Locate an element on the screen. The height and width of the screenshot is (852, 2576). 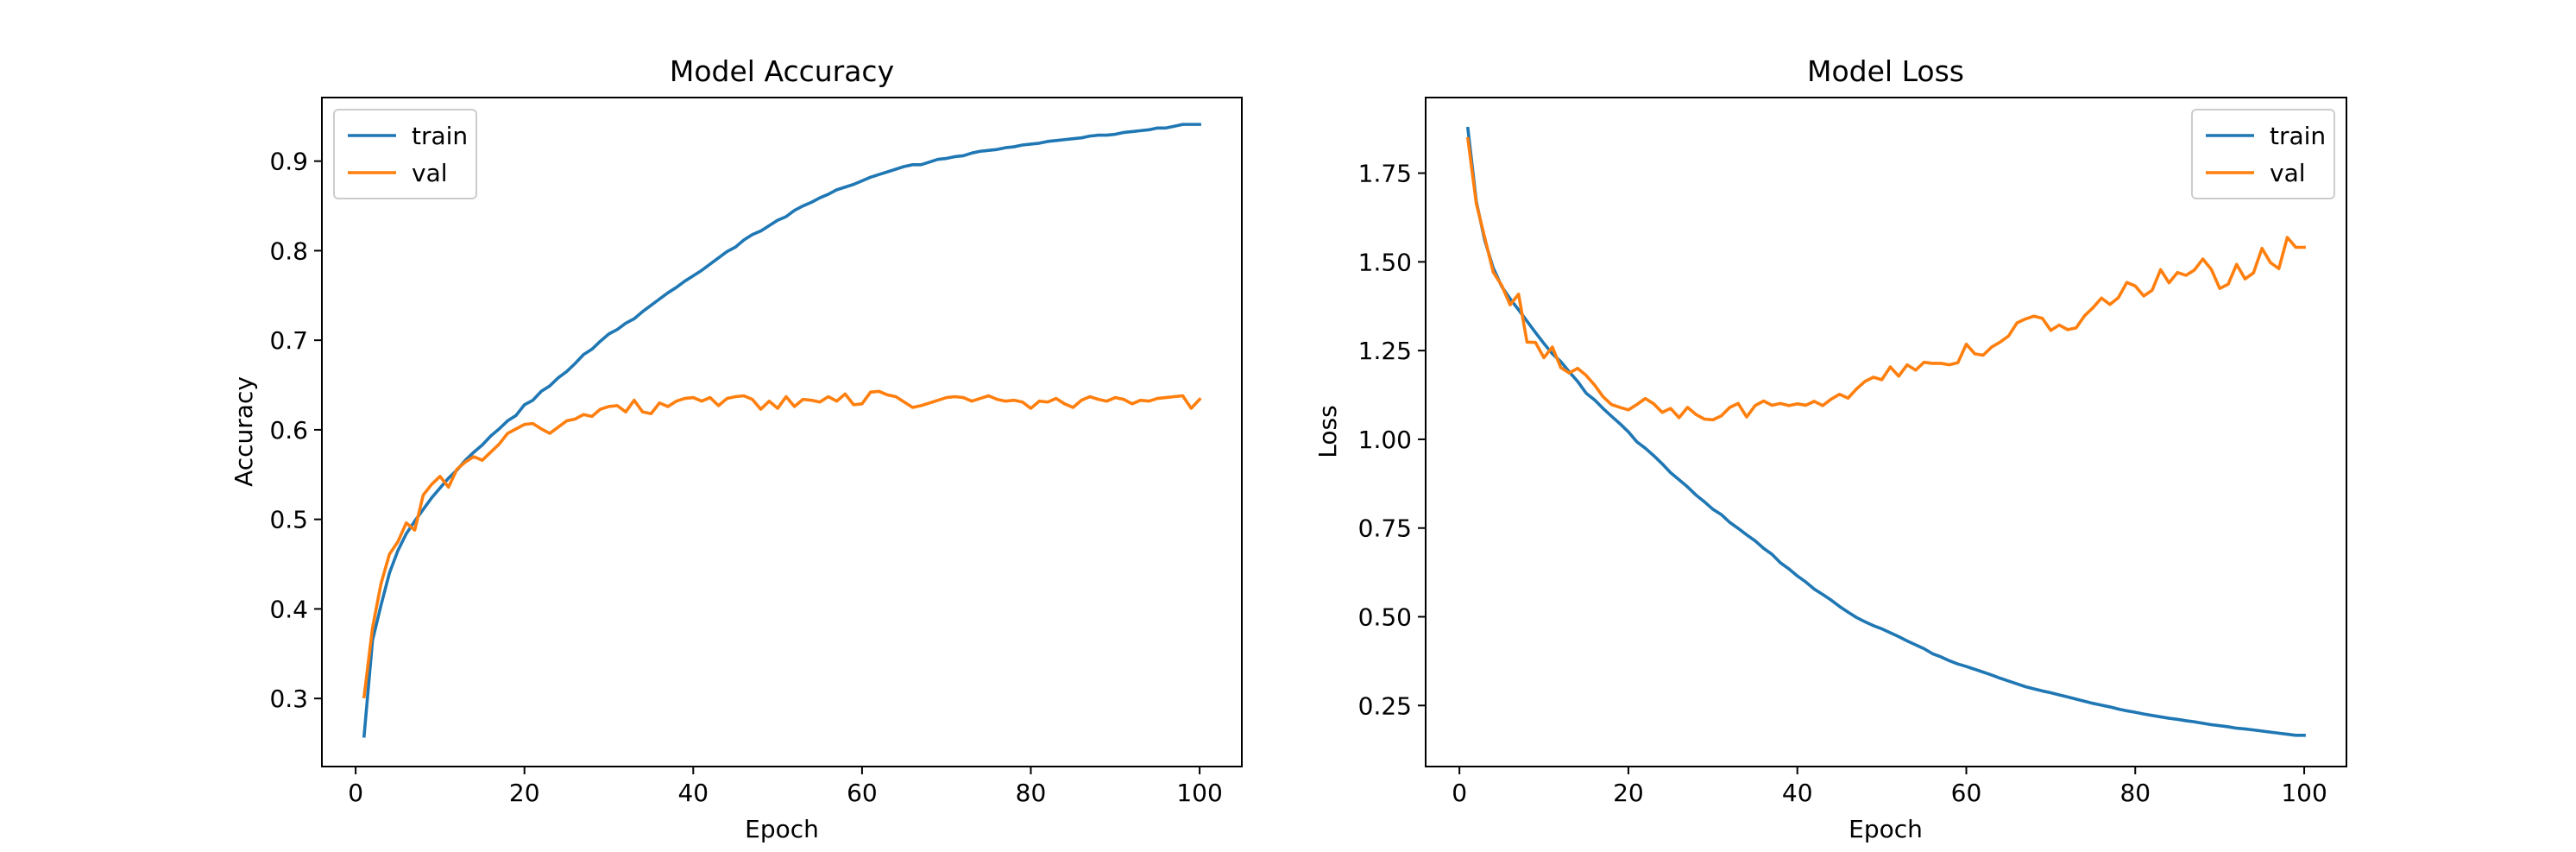
y-tick-label: 0.9 is located at coordinates (288, 162).